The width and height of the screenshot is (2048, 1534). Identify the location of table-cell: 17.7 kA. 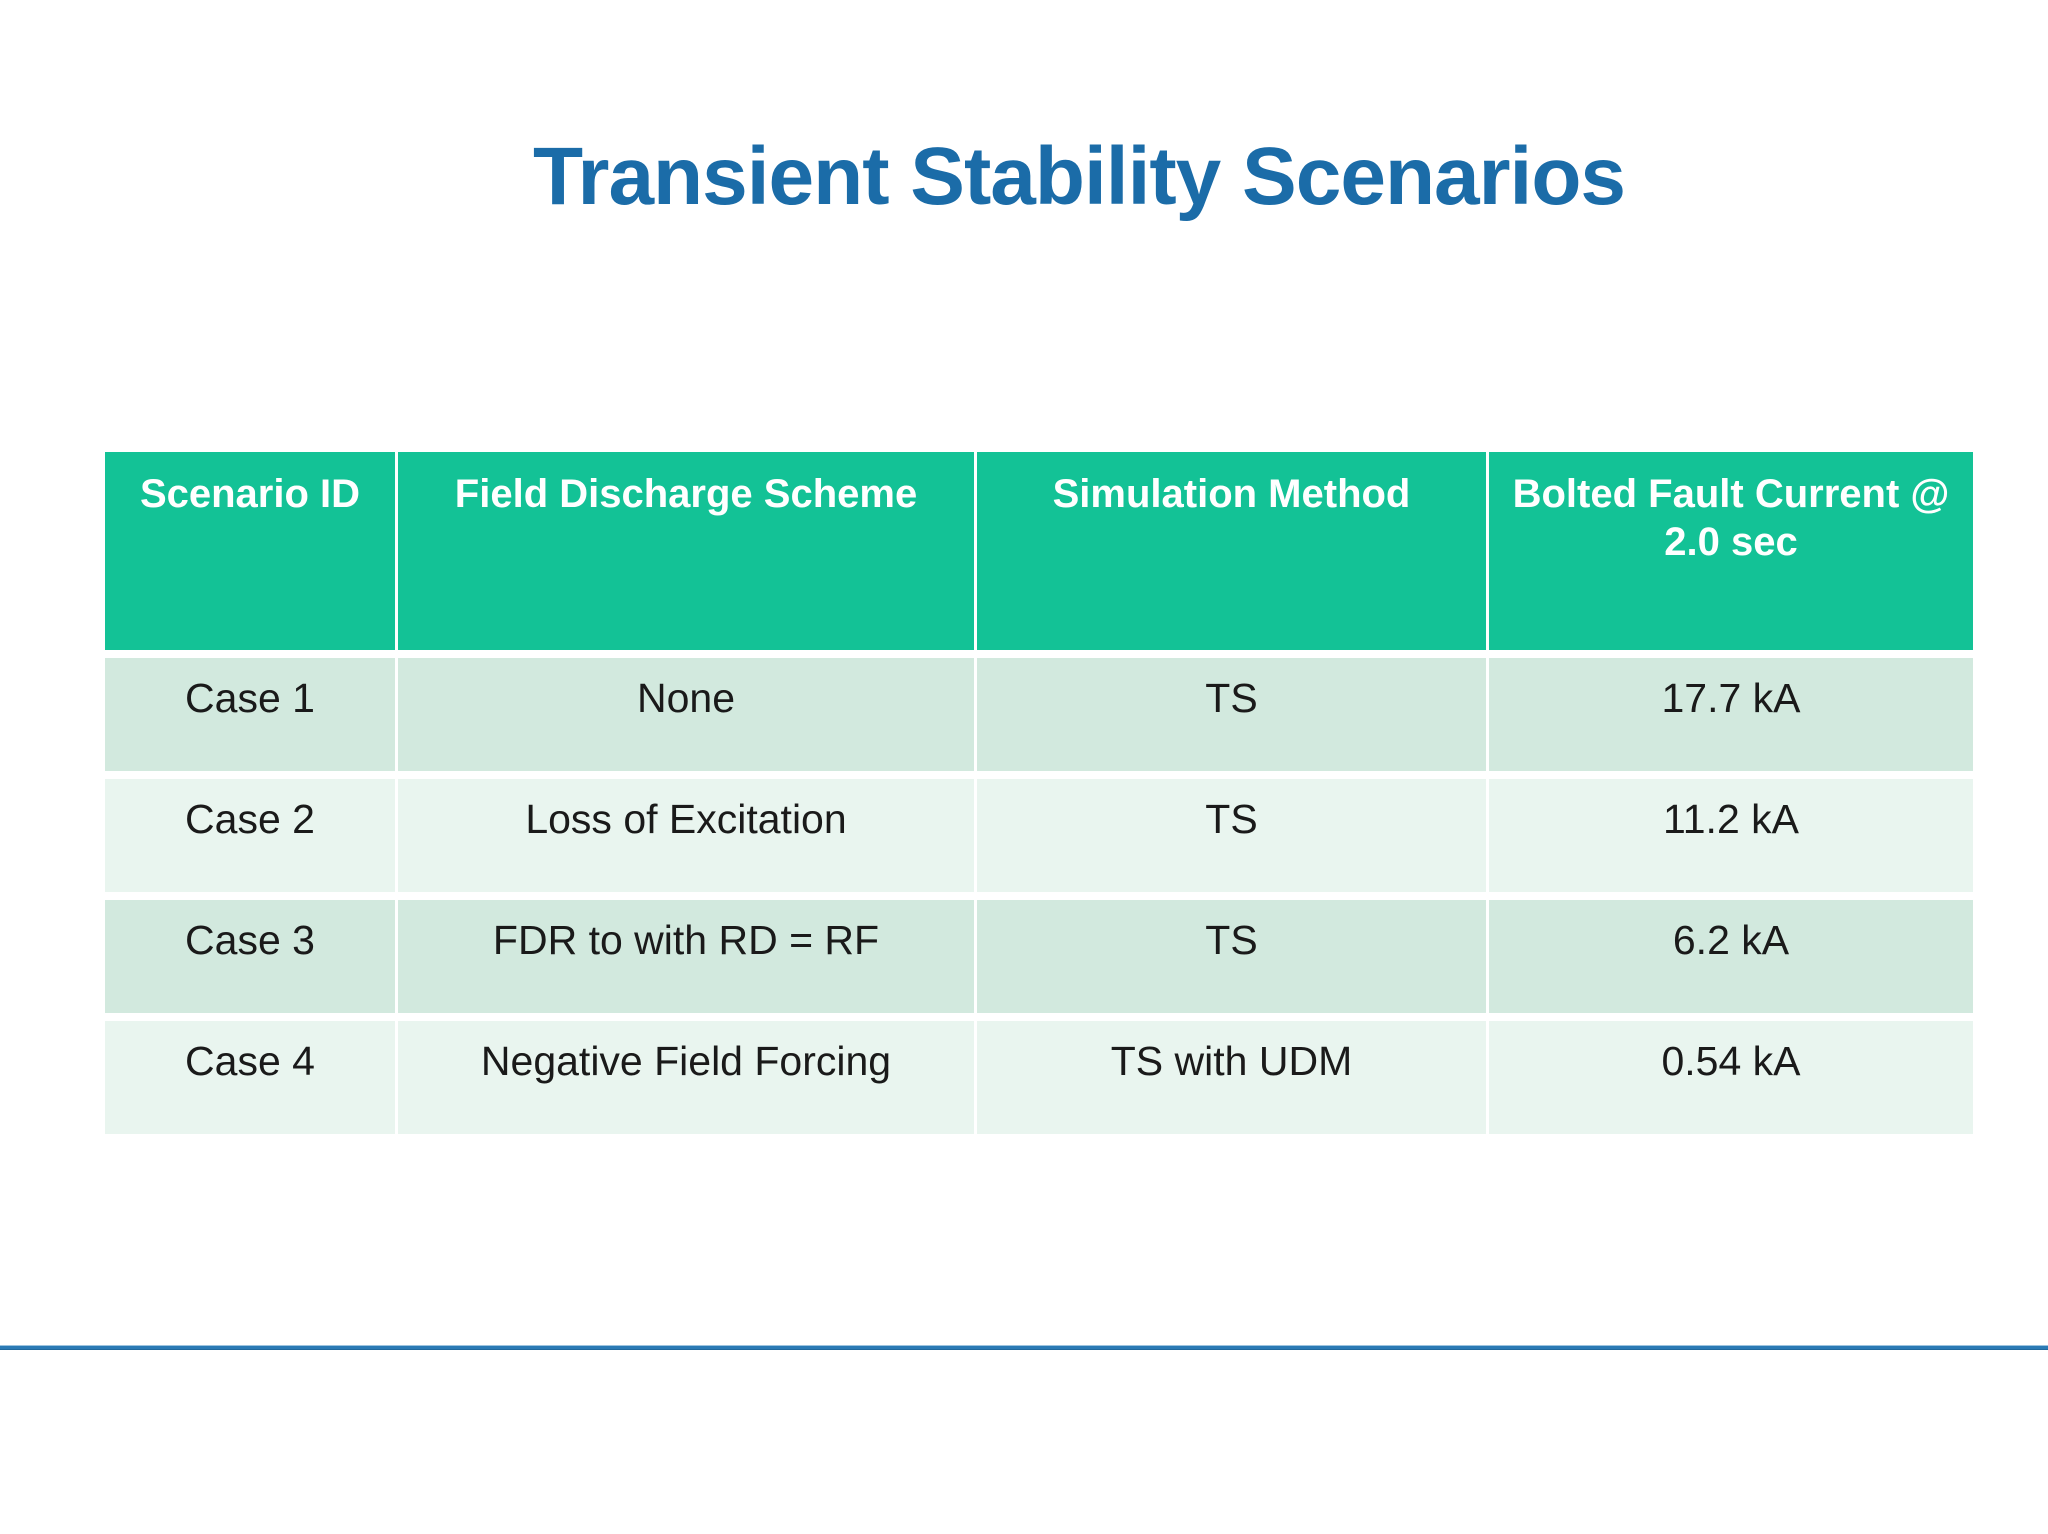
(1731, 714).